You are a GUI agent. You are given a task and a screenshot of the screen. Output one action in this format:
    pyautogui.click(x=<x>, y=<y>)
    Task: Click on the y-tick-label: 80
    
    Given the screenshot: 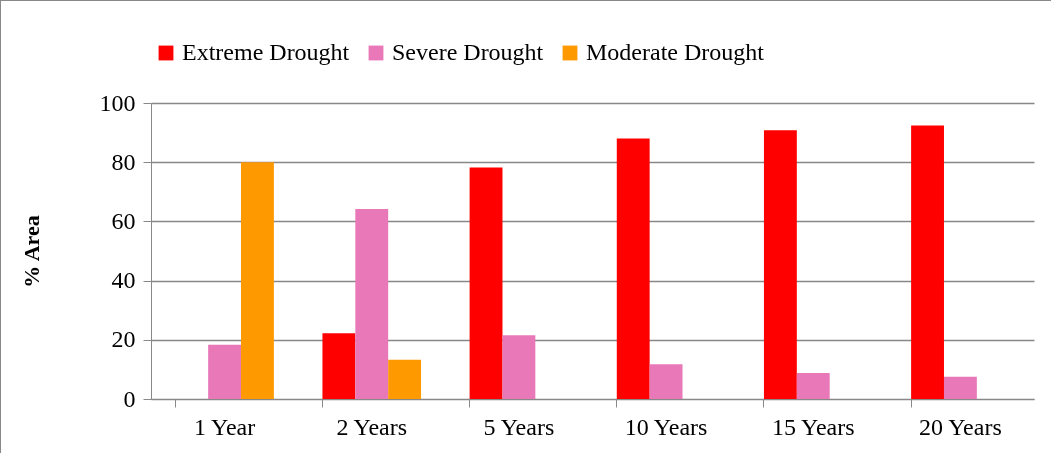 What is the action you would take?
    pyautogui.click(x=123, y=161)
    